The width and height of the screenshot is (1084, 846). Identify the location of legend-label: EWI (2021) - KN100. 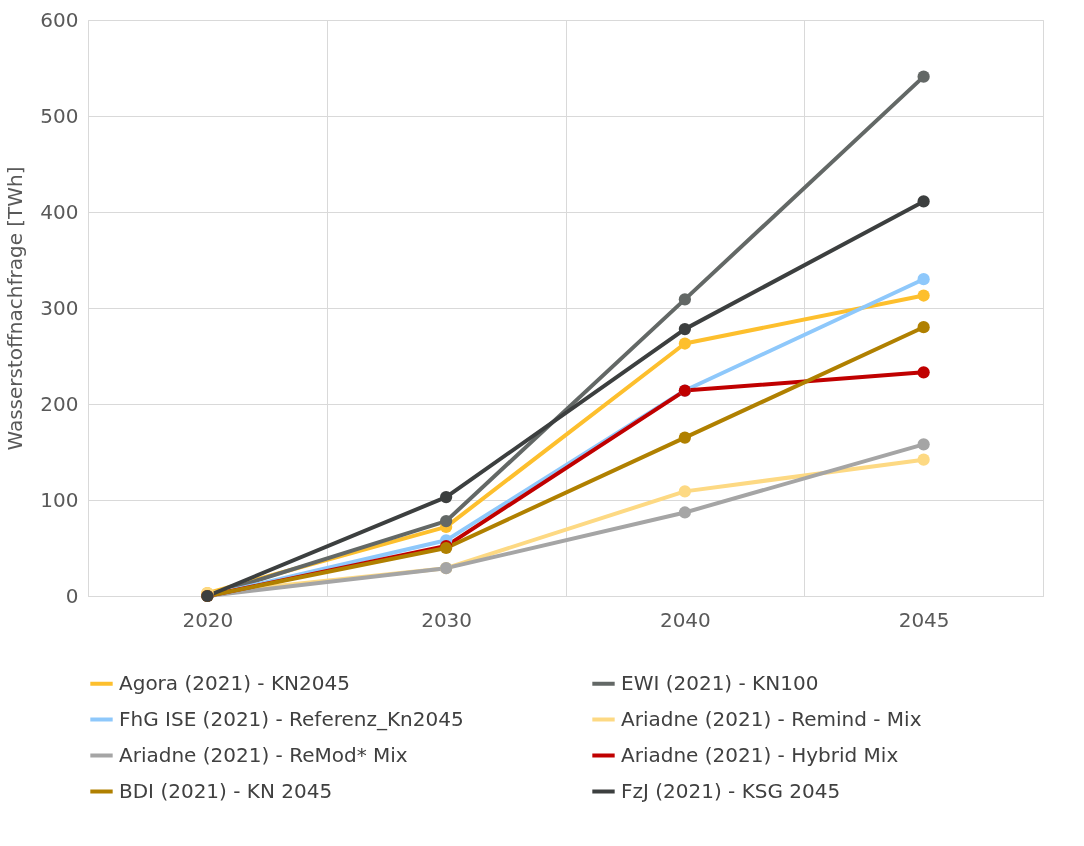
(720, 682).